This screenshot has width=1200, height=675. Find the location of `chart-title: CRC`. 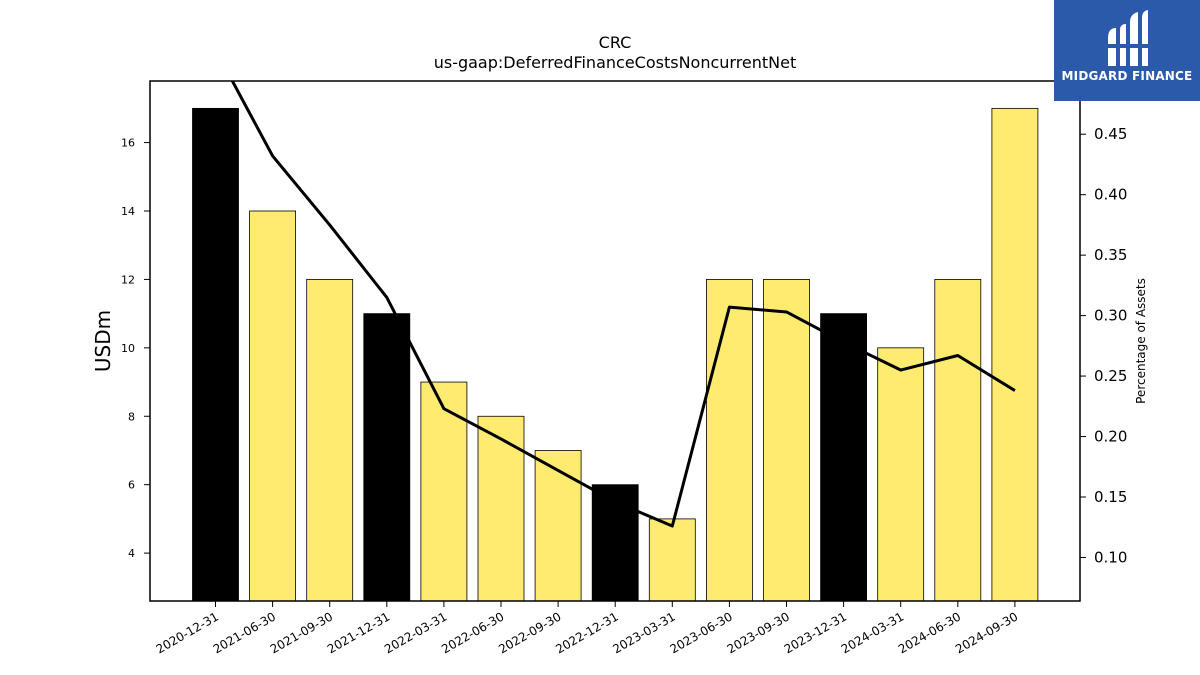

chart-title: CRC is located at coordinates (615, 42).